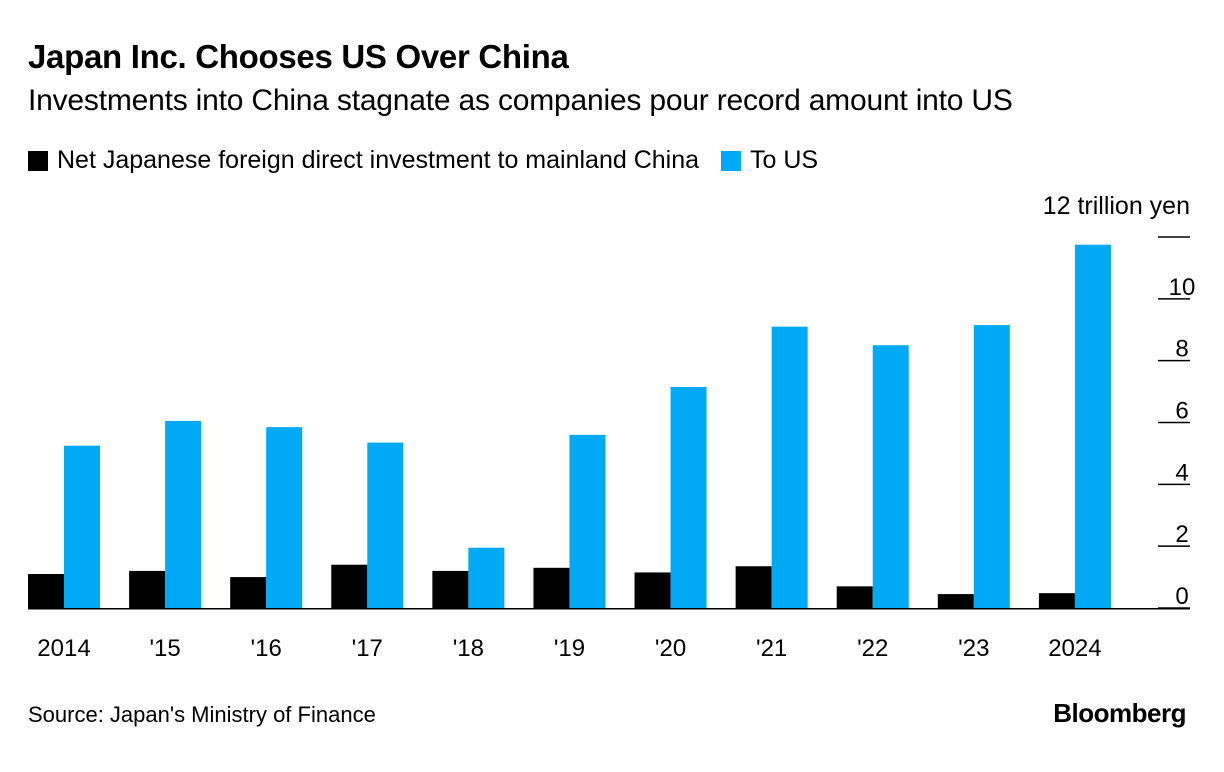 The height and width of the screenshot is (772, 1224). Describe the element at coordinates (298, 56) in the screenshot. I see `chart-title: Japan Inc. Chooses US Over China` at that location.